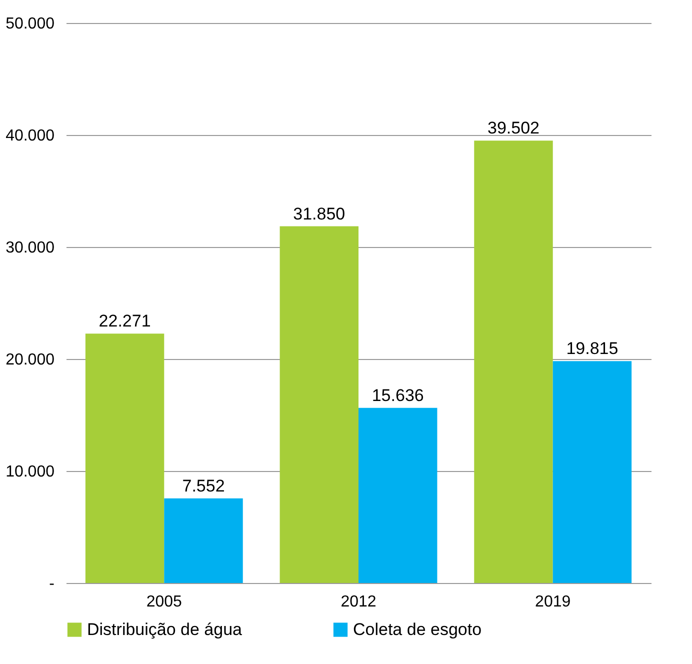 The image size is (692, 664). Describe the element at coordinates (165, 629) in the screenshot. I see `legend-label: Distribuição de água` at that location.